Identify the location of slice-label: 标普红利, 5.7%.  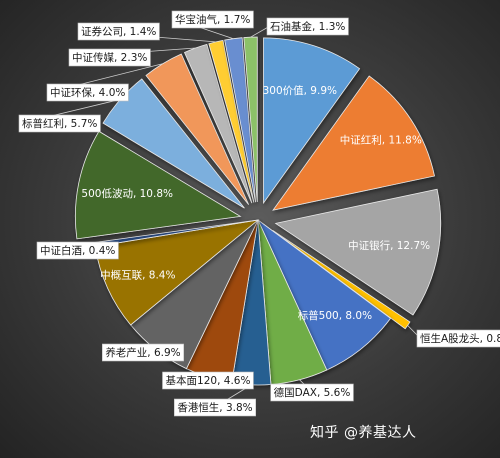
(59, 123).